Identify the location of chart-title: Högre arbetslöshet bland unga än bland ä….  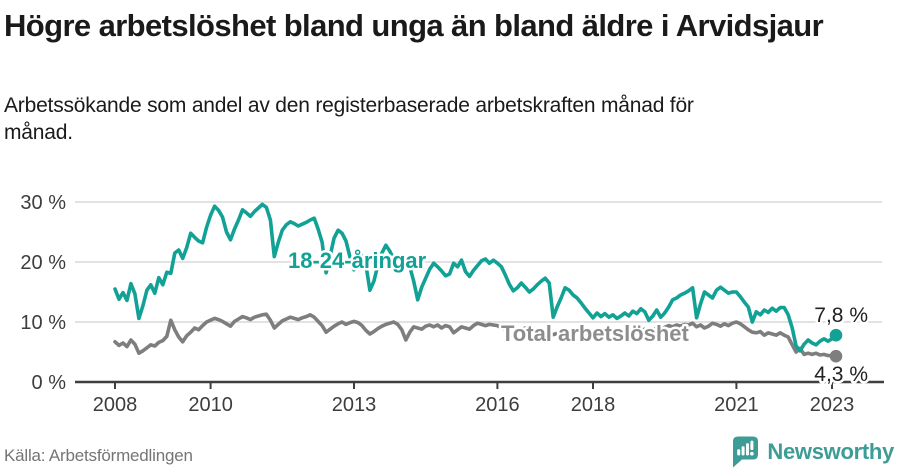
(414, 25).